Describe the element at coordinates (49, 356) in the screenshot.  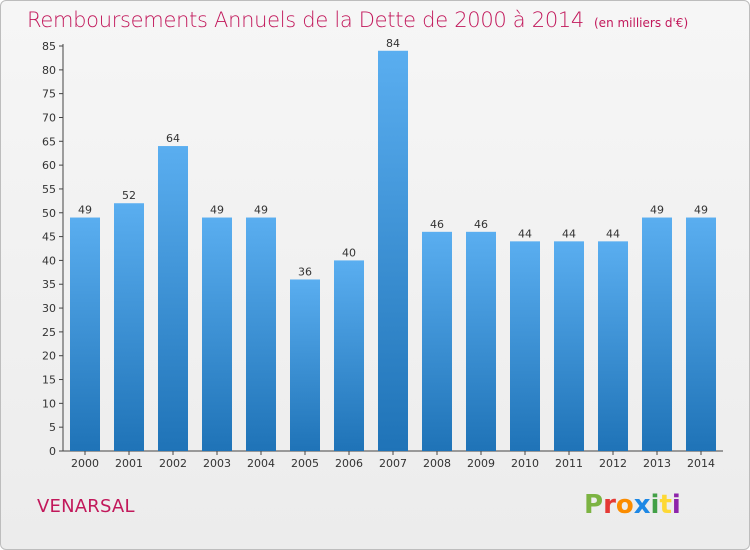
I see `y-tick-label: 20` at that location.